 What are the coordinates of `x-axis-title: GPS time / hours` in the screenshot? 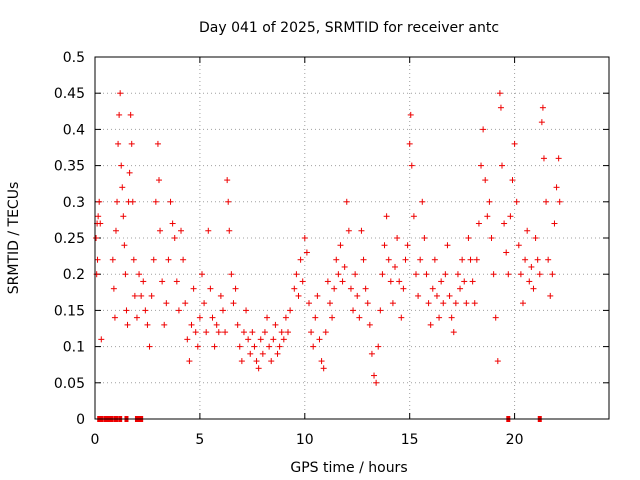 It's located at (348, 468).